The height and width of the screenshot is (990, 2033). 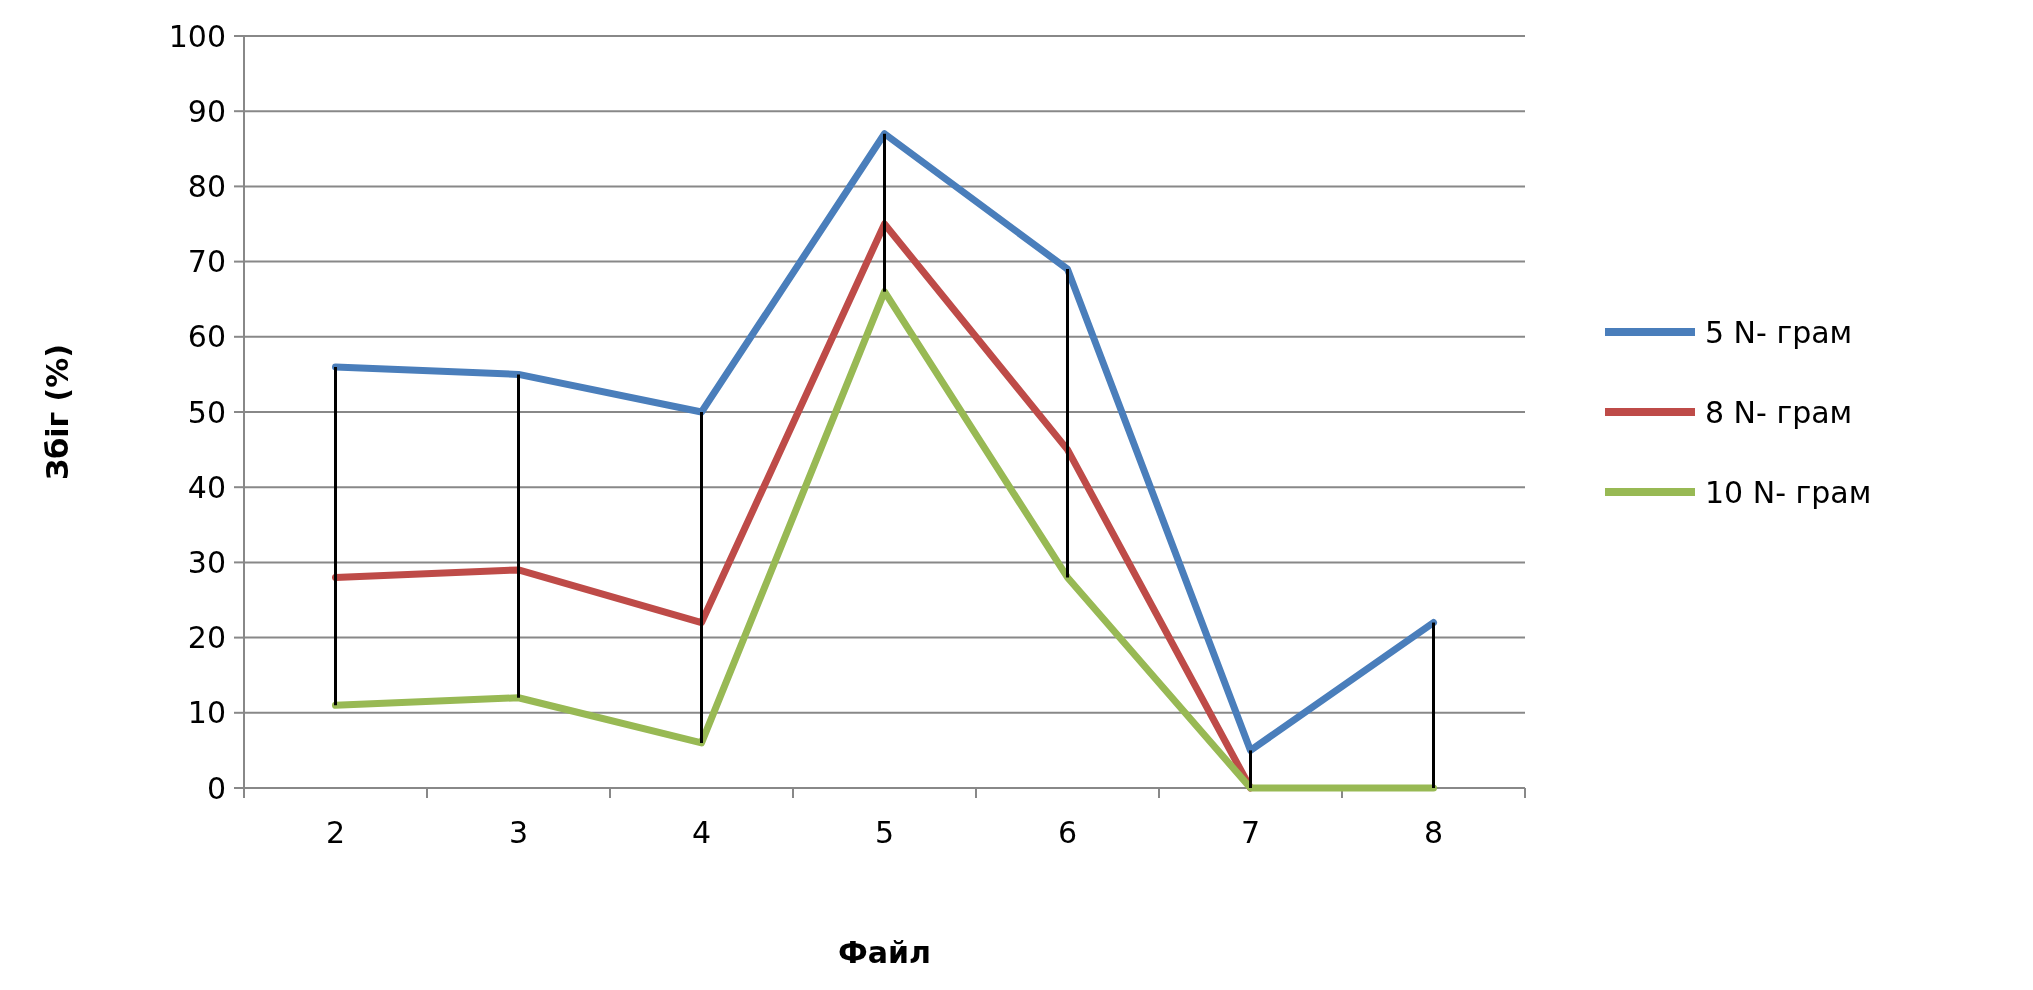 What do you see at coordinates (57, 412) in the screenshot?
I see `y-axis-title: Збіг (%)` at bounding box center [57, 412].